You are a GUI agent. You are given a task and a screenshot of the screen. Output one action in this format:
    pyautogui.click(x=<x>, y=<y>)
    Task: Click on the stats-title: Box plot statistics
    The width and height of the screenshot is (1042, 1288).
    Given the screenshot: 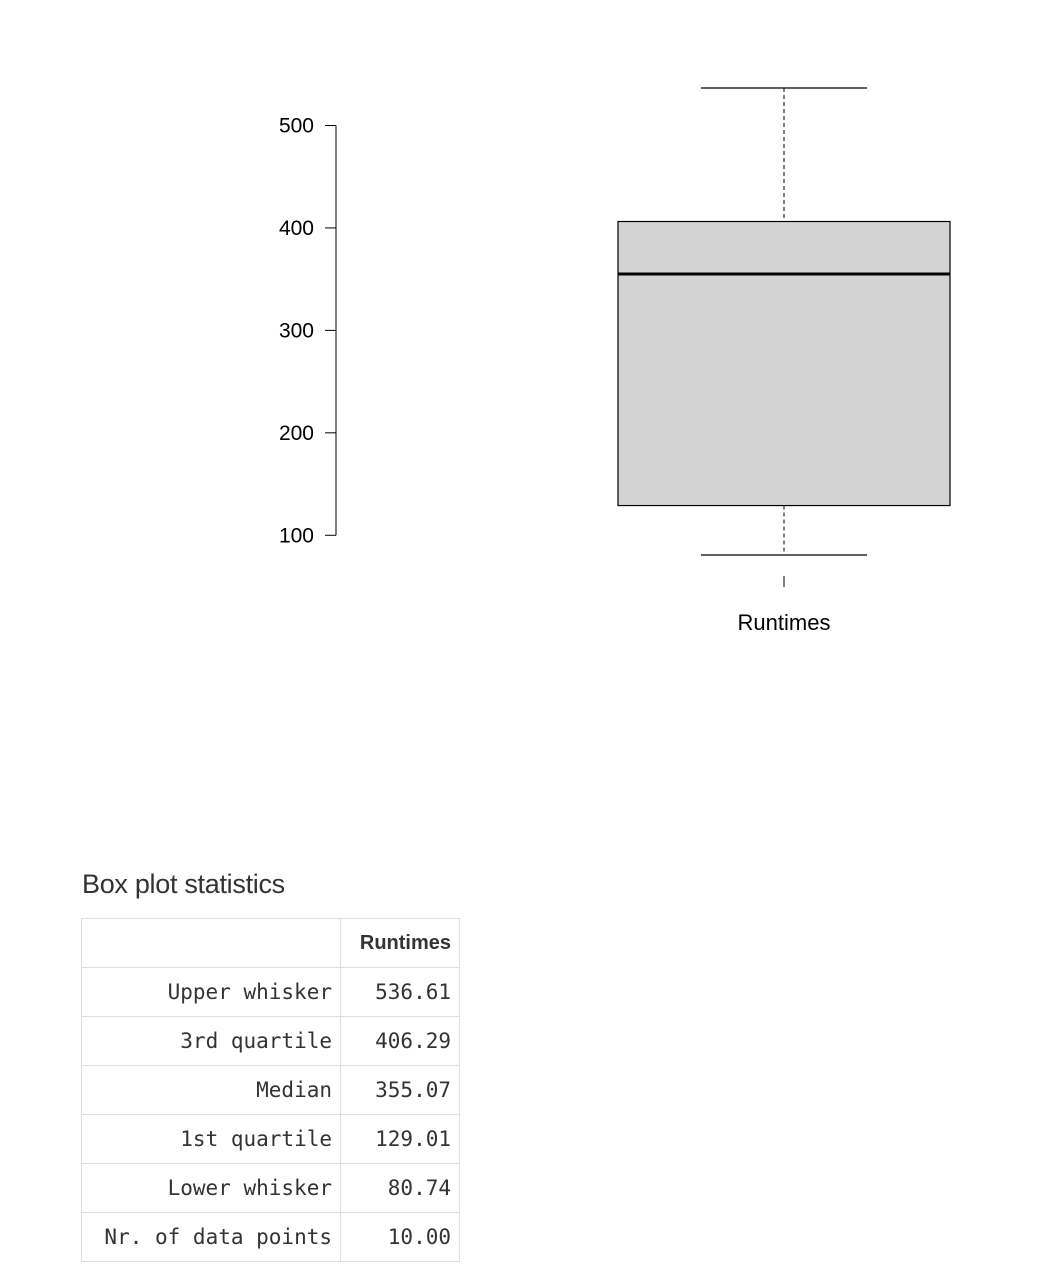 What is the action you would take?
    pyautogui.click(x=183, y=884)
    